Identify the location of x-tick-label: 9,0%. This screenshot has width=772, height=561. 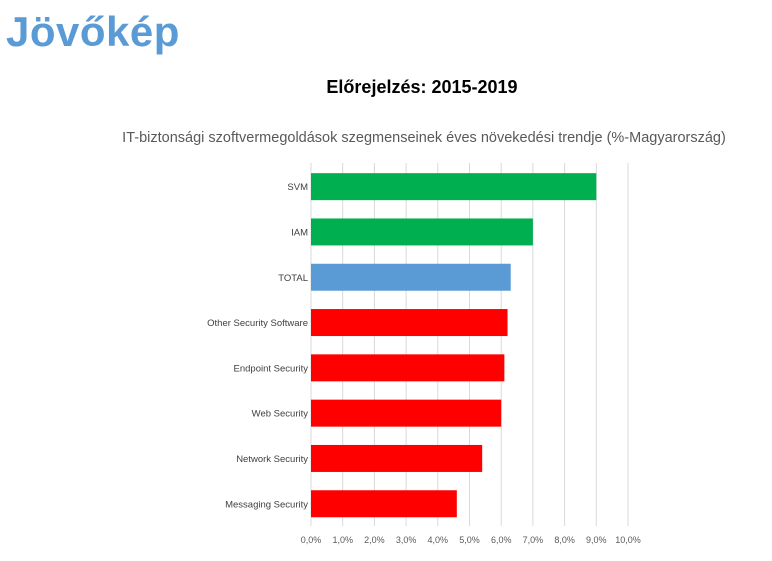
(596, 540).